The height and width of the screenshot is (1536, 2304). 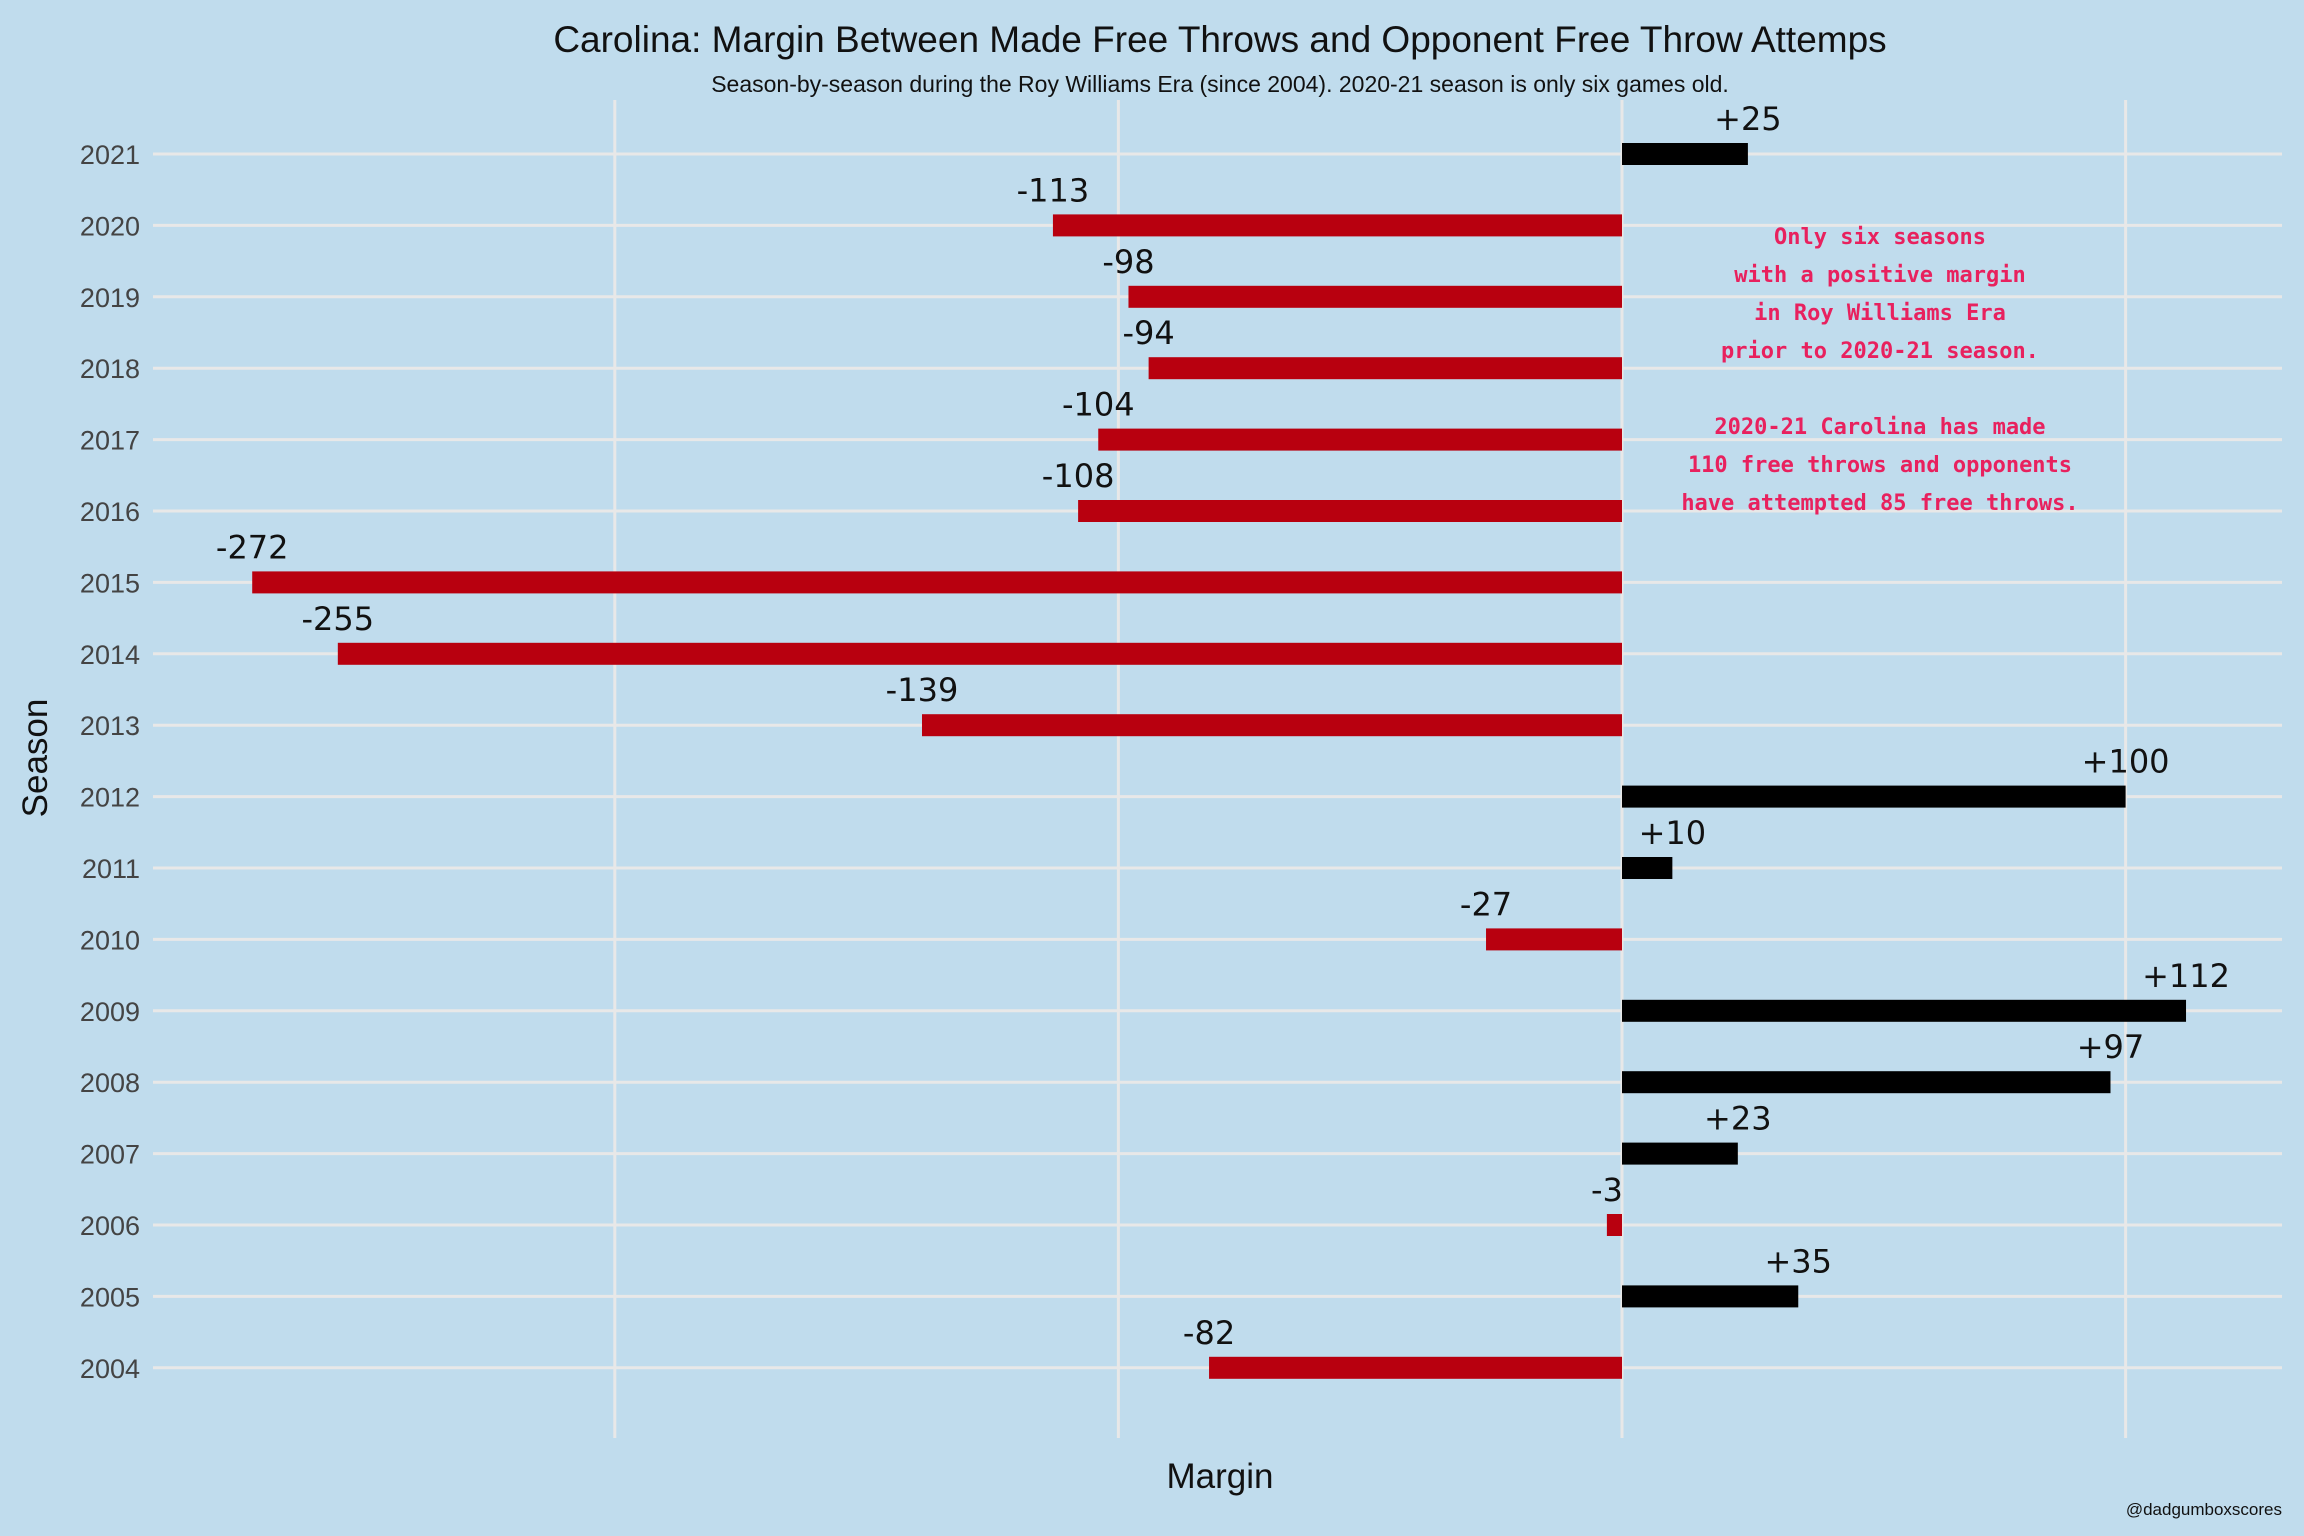 What do you see at coordinates (110, 512) in the screenshot?
I see `y-tick-label-2016: 2016` at bounding box center [110, 512].